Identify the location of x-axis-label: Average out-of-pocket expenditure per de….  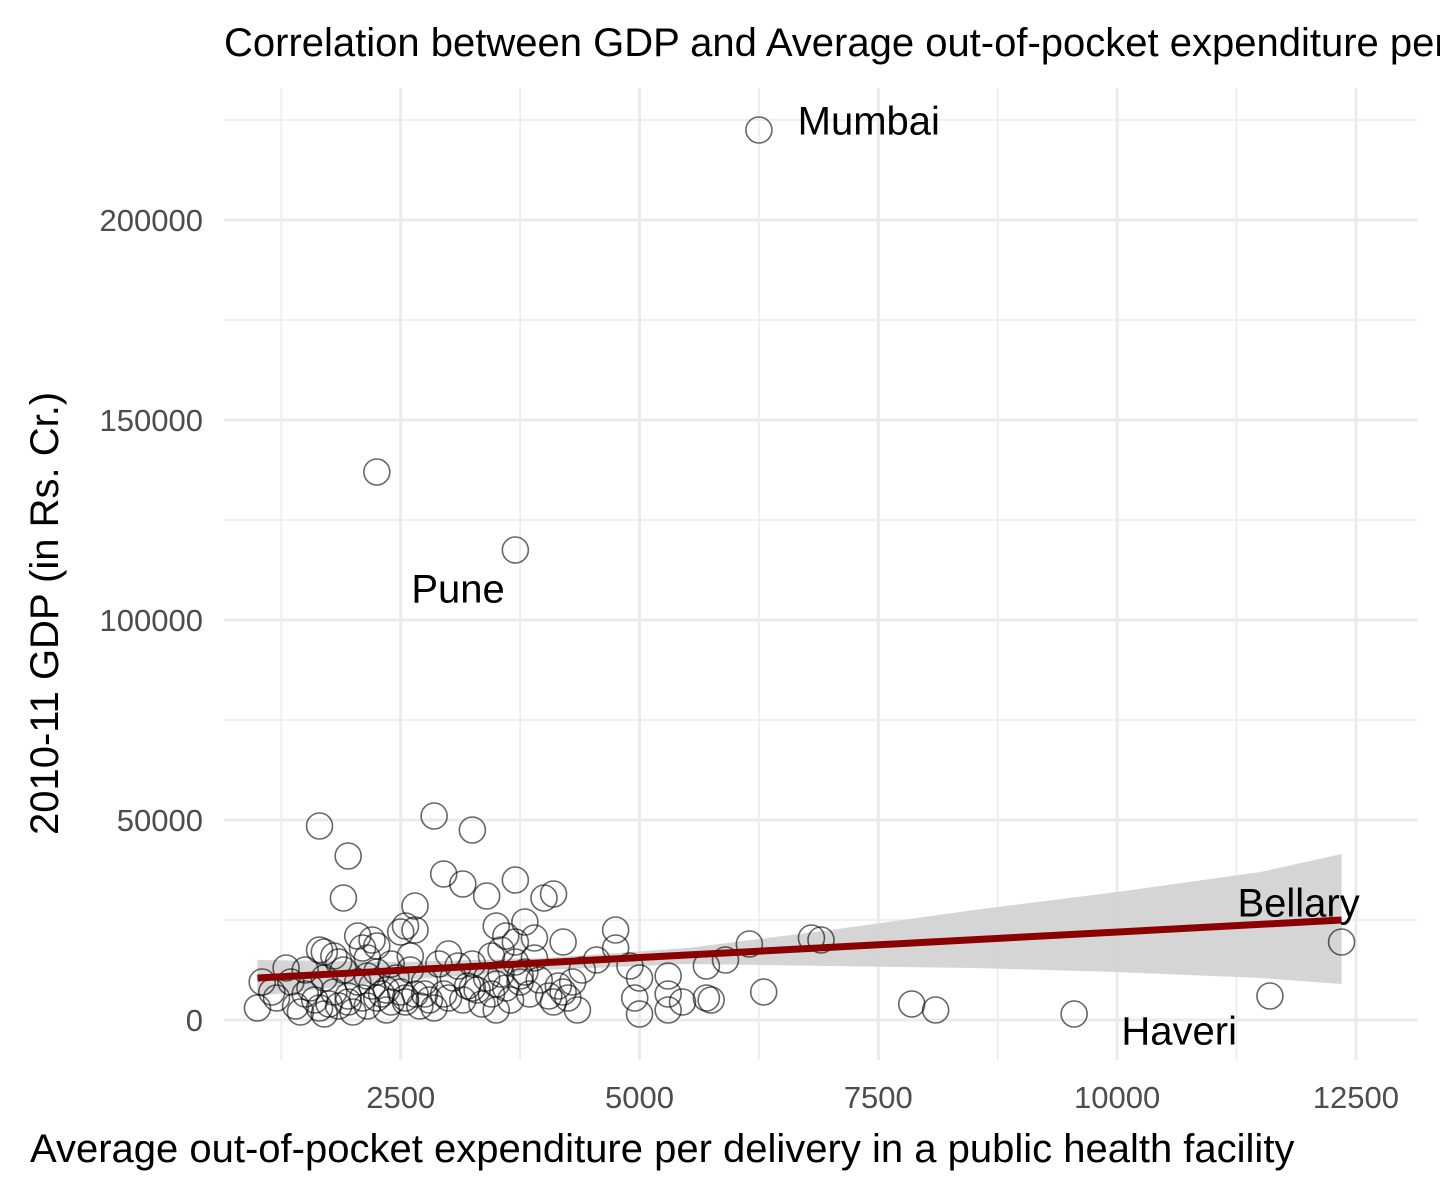
(662, 1149).